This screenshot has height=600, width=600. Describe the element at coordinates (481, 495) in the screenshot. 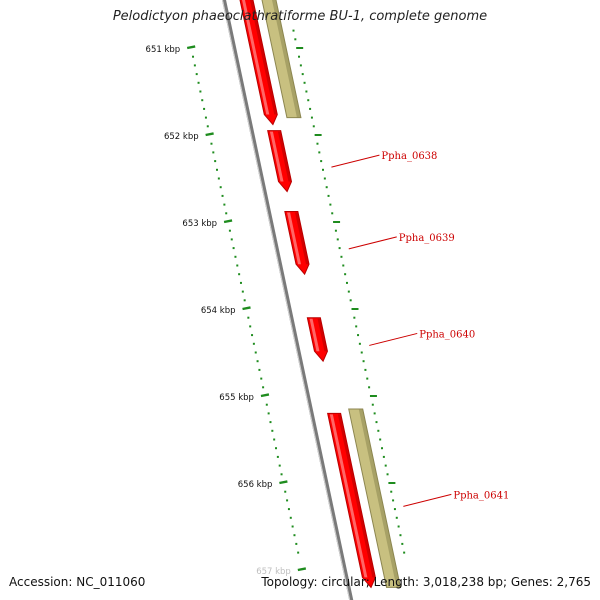

I see `gene-label: Ppha_0641` at that location.